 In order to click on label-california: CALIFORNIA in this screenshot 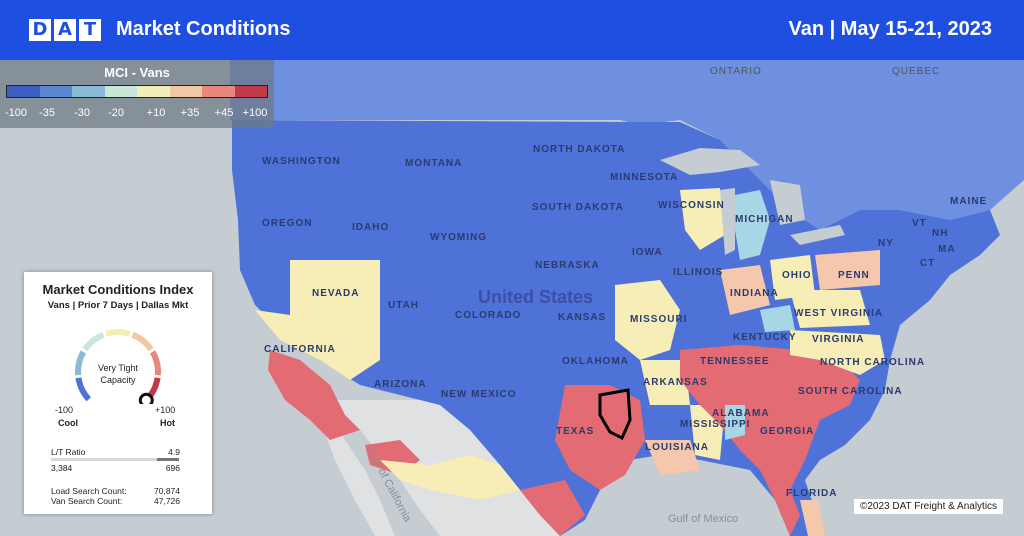, I will do `click(300, 349)`.